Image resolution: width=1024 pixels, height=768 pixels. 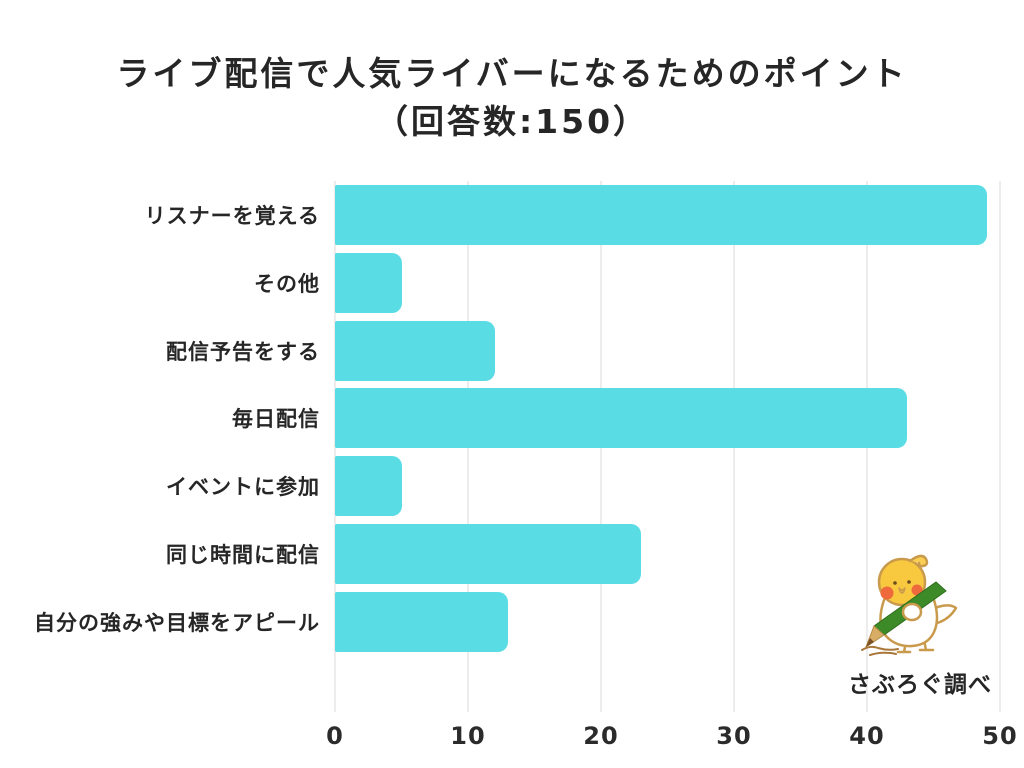 What do you see at coordinates (734, 736) in the screenshot?
I see `x-tick-label: 30` at bounding box center [734, 736].